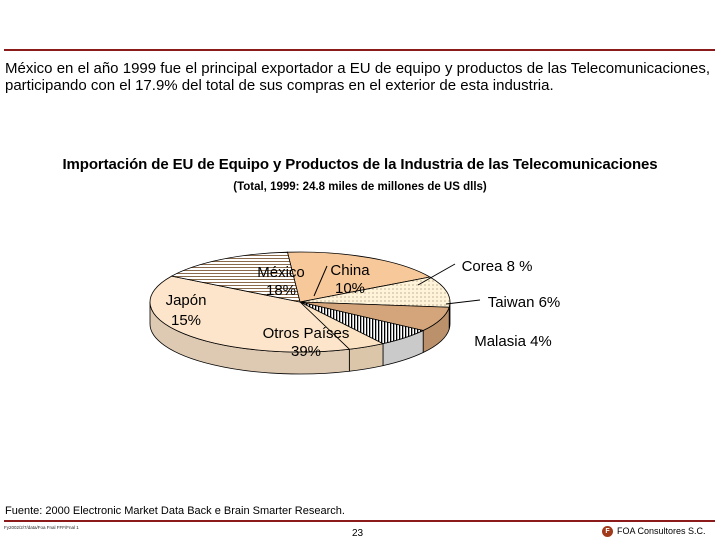 The width and height of the screenshot is (720, 540). Describe the element at coordinates (306, 351) in the screenshot. I see `slice-value-label: 39%` at that location.